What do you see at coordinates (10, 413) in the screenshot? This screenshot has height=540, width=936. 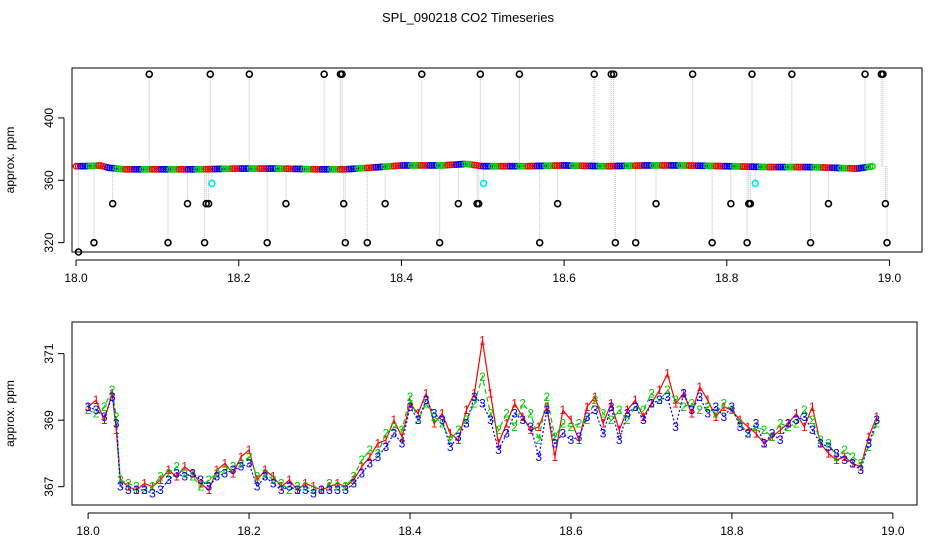 I see `bottom-y-axis-label: approx. ppm` at bounding box center [10, 413].